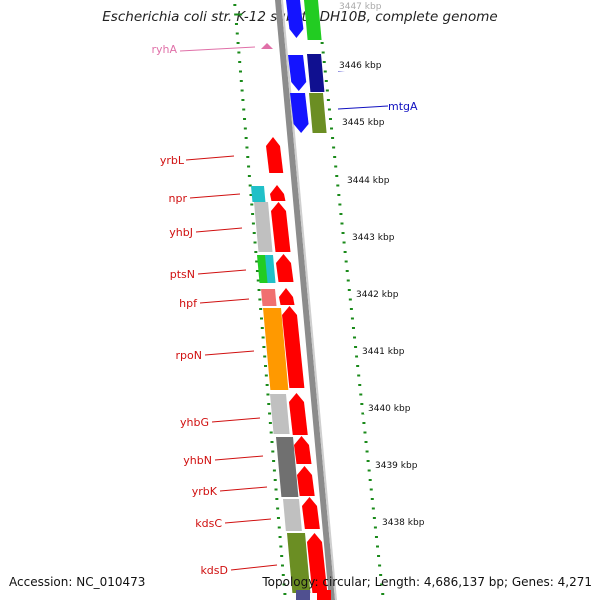  What do you see at coordinates (214, 570) in the screenshot?
I see `gene-label-kdsD: kdsD` at bounding box center [214, 570].